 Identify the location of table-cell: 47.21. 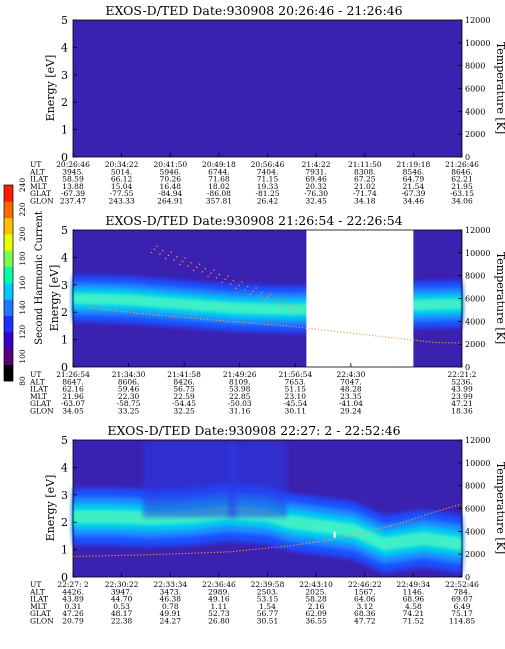
(461, 403).